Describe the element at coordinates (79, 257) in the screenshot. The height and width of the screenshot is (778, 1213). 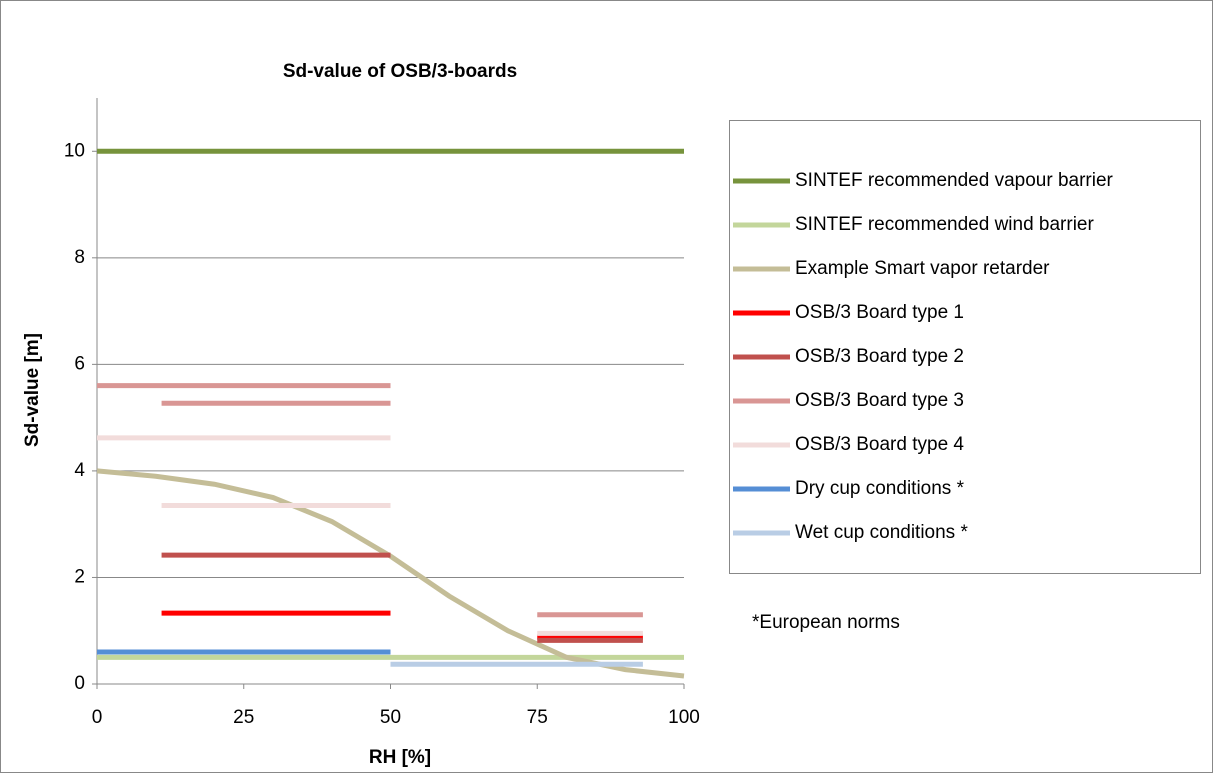
I see `y-tick-label: 8` at that location.